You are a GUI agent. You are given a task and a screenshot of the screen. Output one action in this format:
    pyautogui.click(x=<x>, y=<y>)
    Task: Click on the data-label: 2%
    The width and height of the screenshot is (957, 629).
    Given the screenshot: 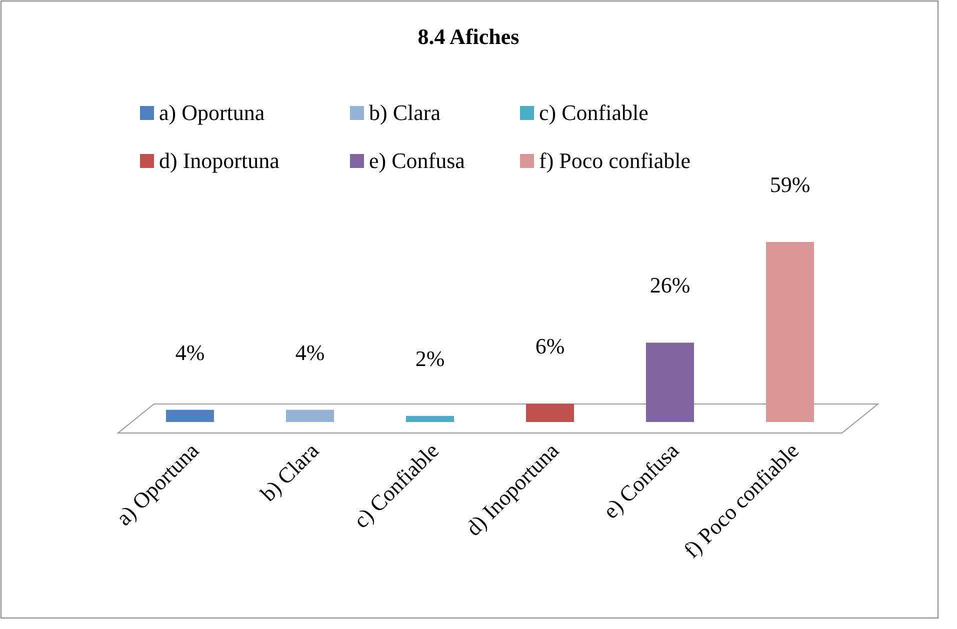 What is the action you would take?
    pyautogui.click(x=430, y=358)
    